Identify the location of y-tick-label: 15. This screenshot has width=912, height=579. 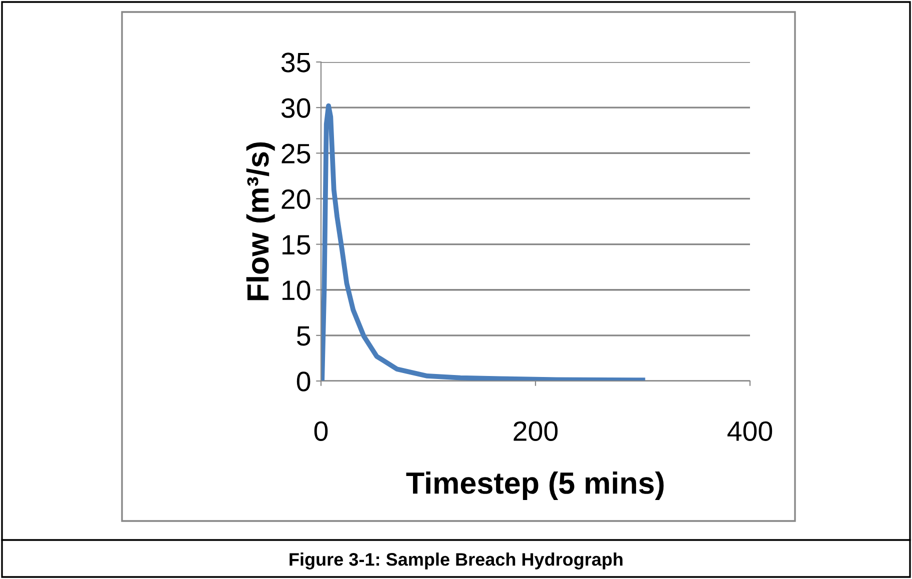
(296, 245).